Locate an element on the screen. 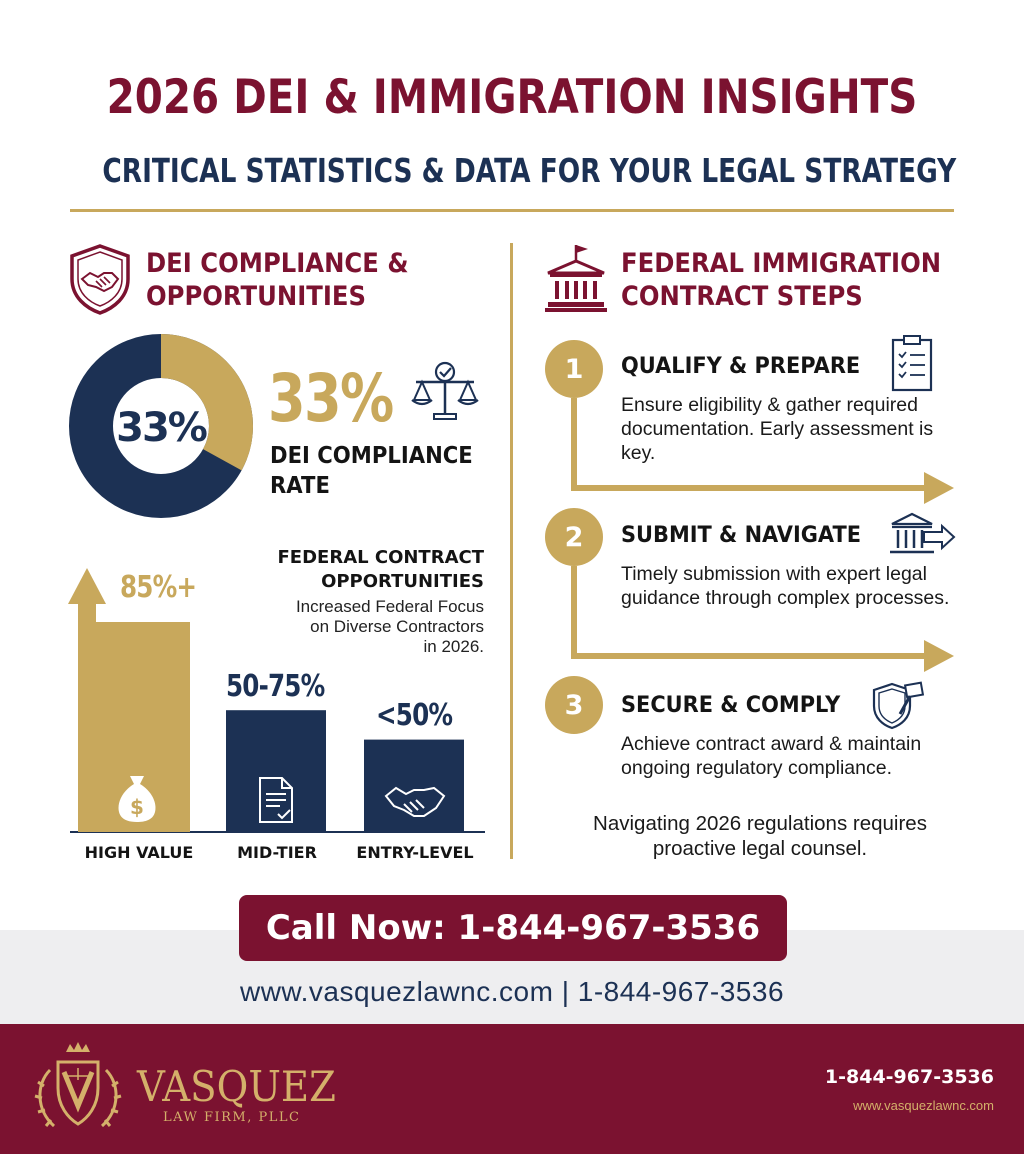 This screenshot has width=1024, height=1154. shield-gavel-icon is located at coordinates (898, 705).